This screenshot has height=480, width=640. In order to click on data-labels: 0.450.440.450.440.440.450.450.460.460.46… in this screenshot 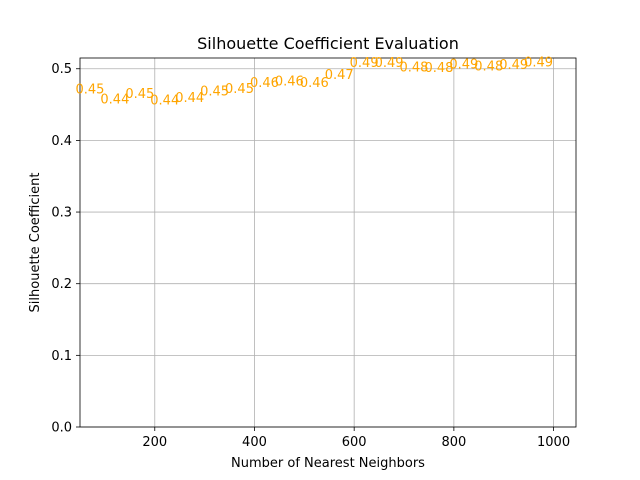, I will do `click(314, 81)`.